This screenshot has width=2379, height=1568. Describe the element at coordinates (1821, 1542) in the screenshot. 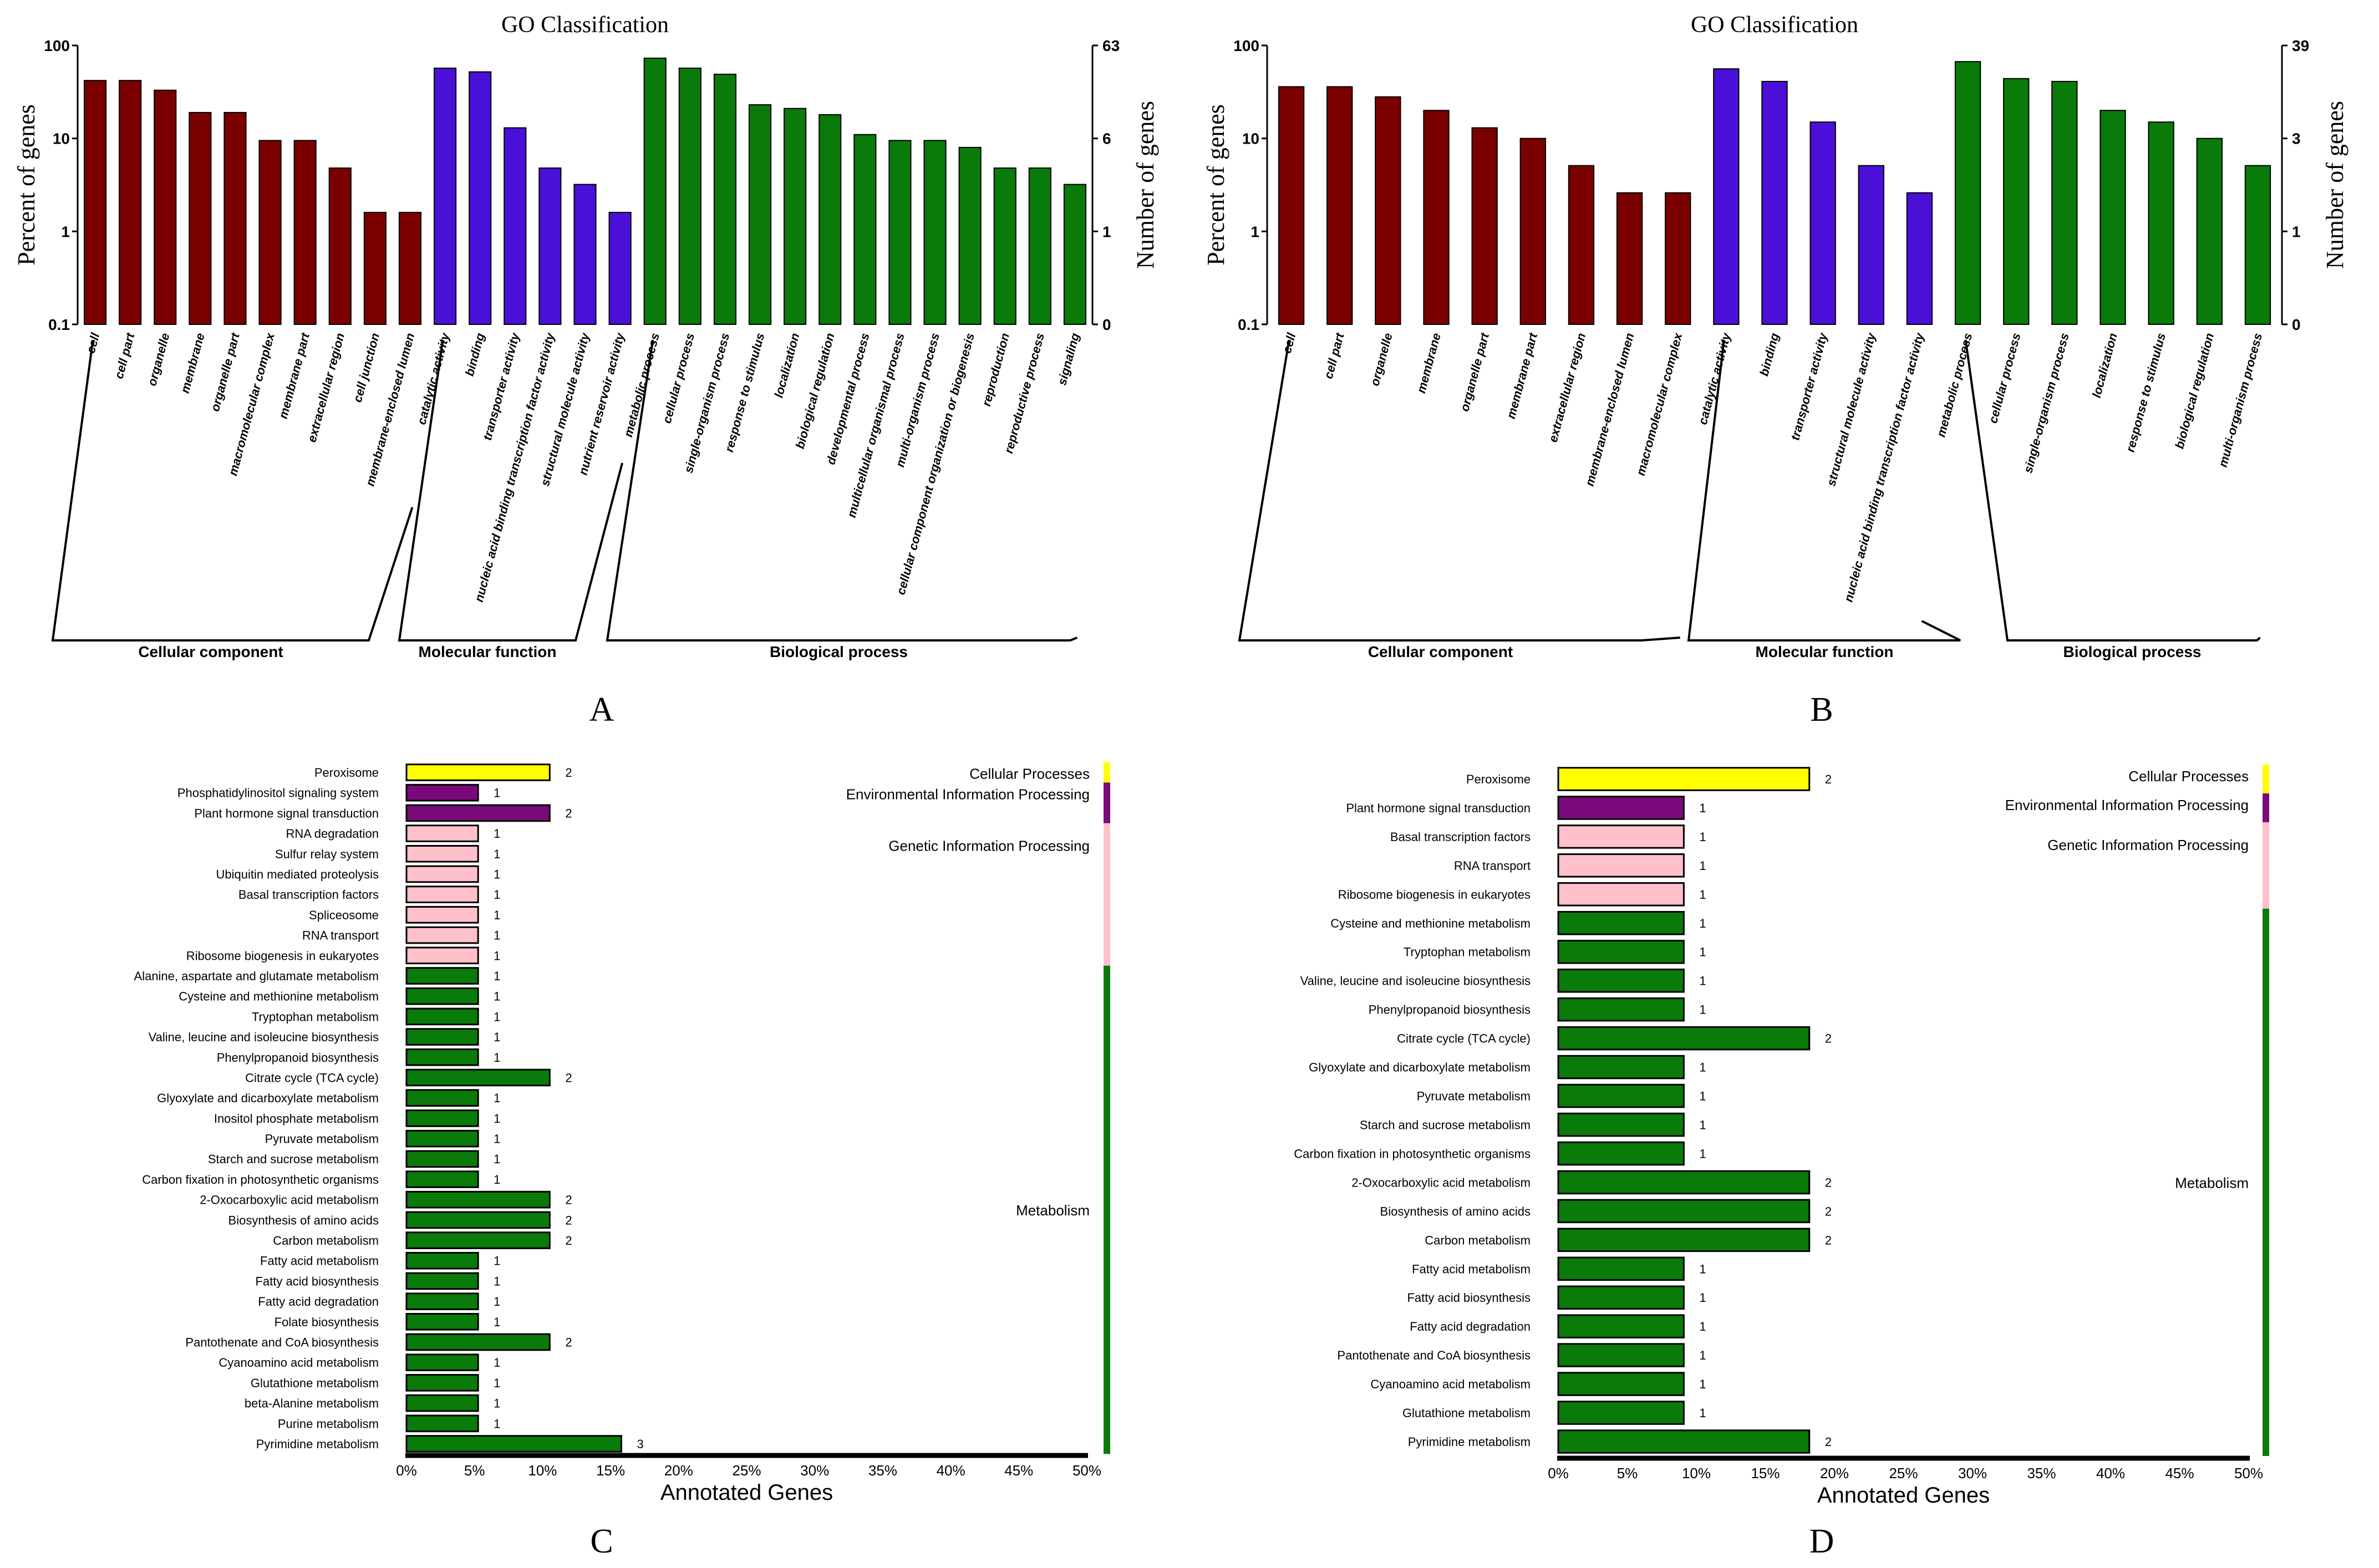

I see `panel-caption: D` at that location.